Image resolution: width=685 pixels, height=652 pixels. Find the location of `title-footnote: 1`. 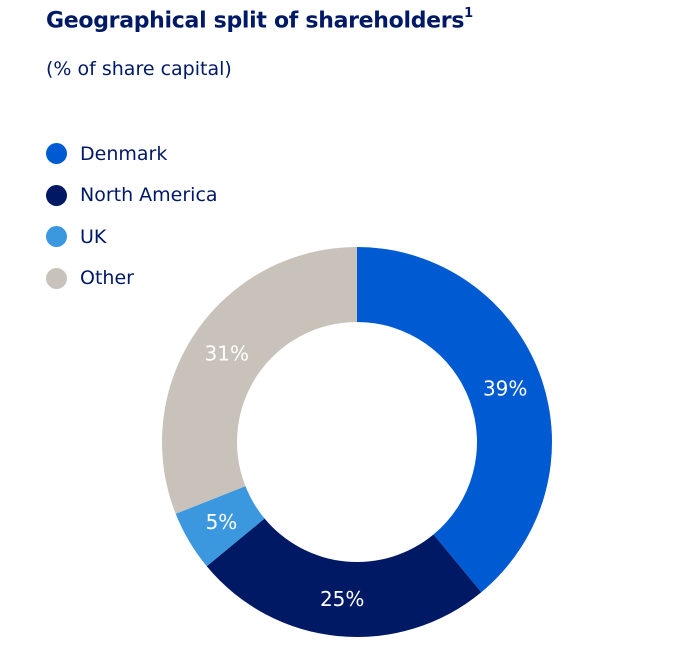

title-footnote: 1 is located at coordinates (468, 13).